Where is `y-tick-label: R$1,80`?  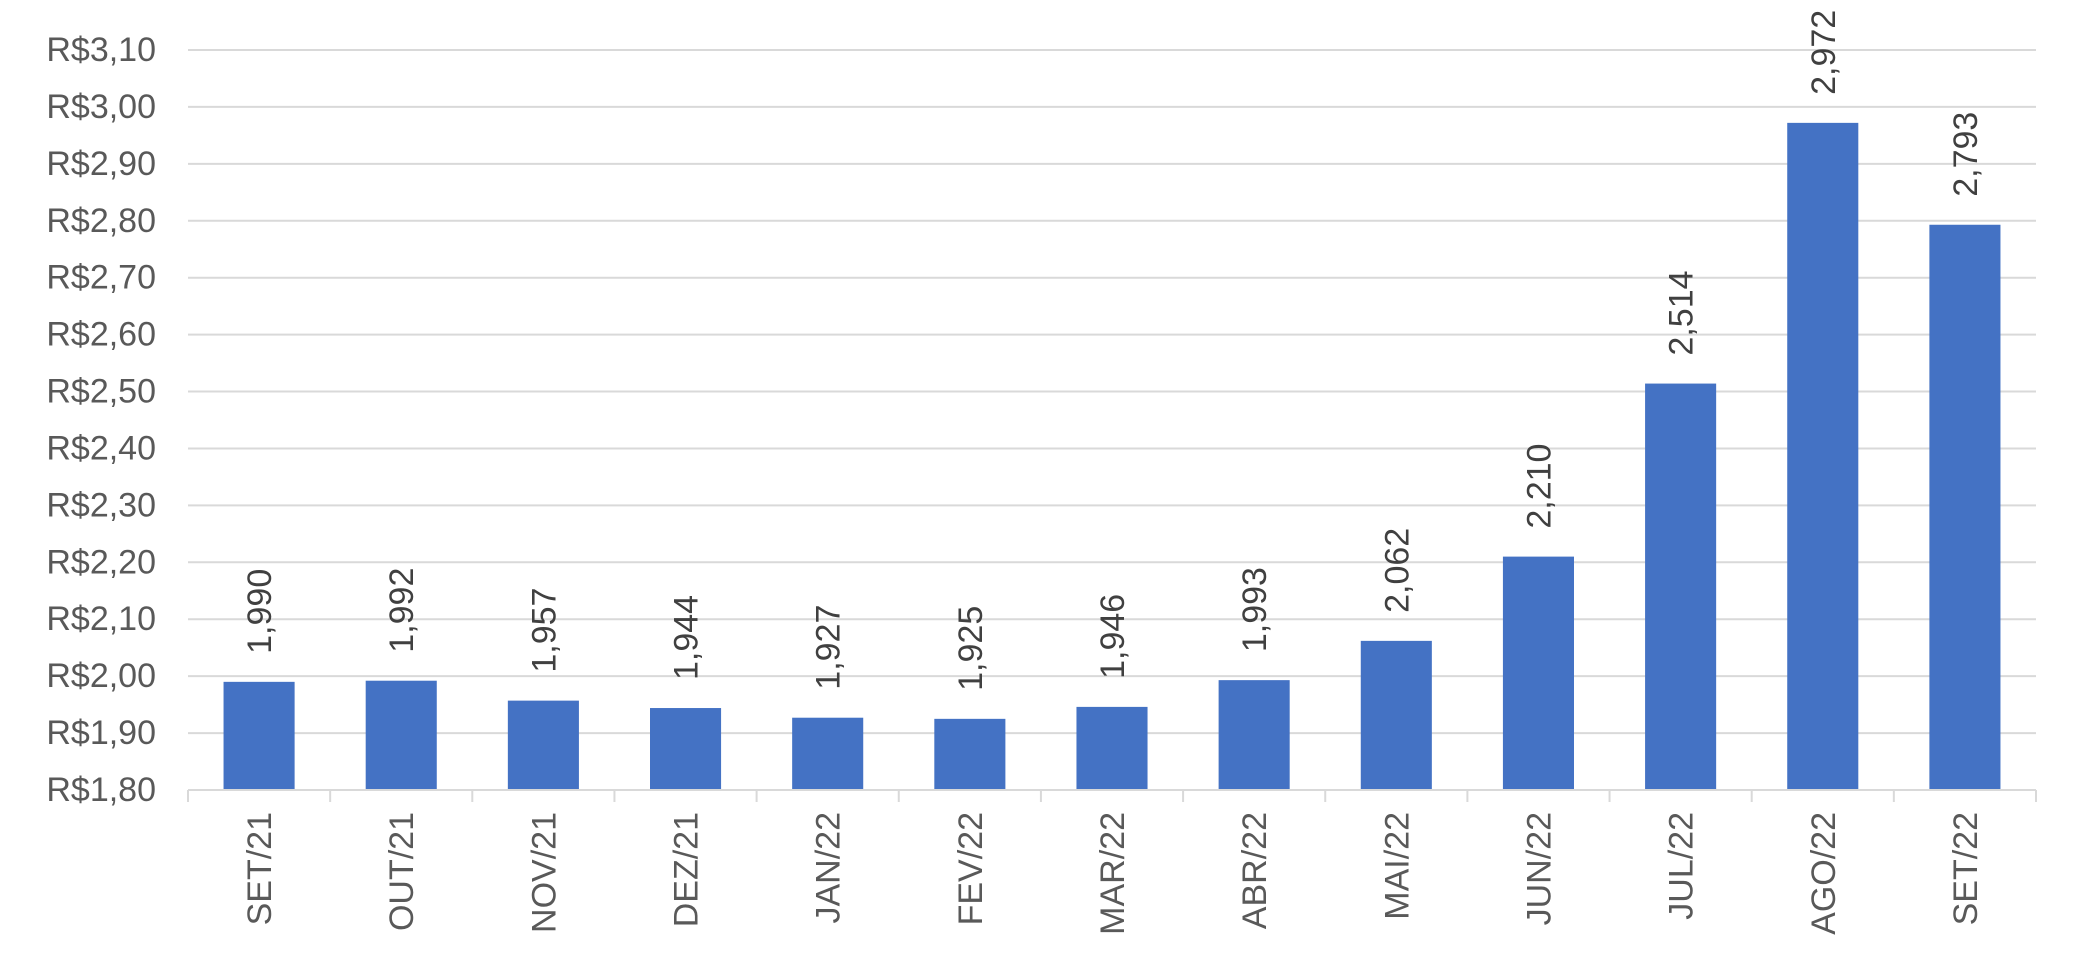
y-tick-label: R$1,80 is located at coordinates (101, 790).